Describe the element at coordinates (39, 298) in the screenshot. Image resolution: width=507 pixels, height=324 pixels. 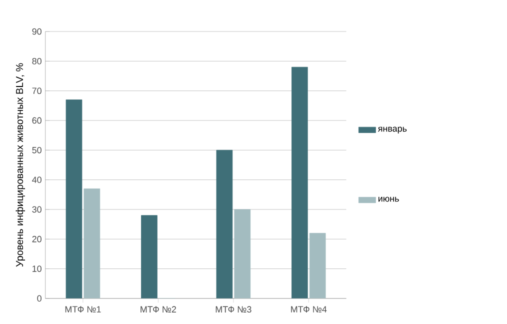
I see `y-tick-label: 0` at that location.